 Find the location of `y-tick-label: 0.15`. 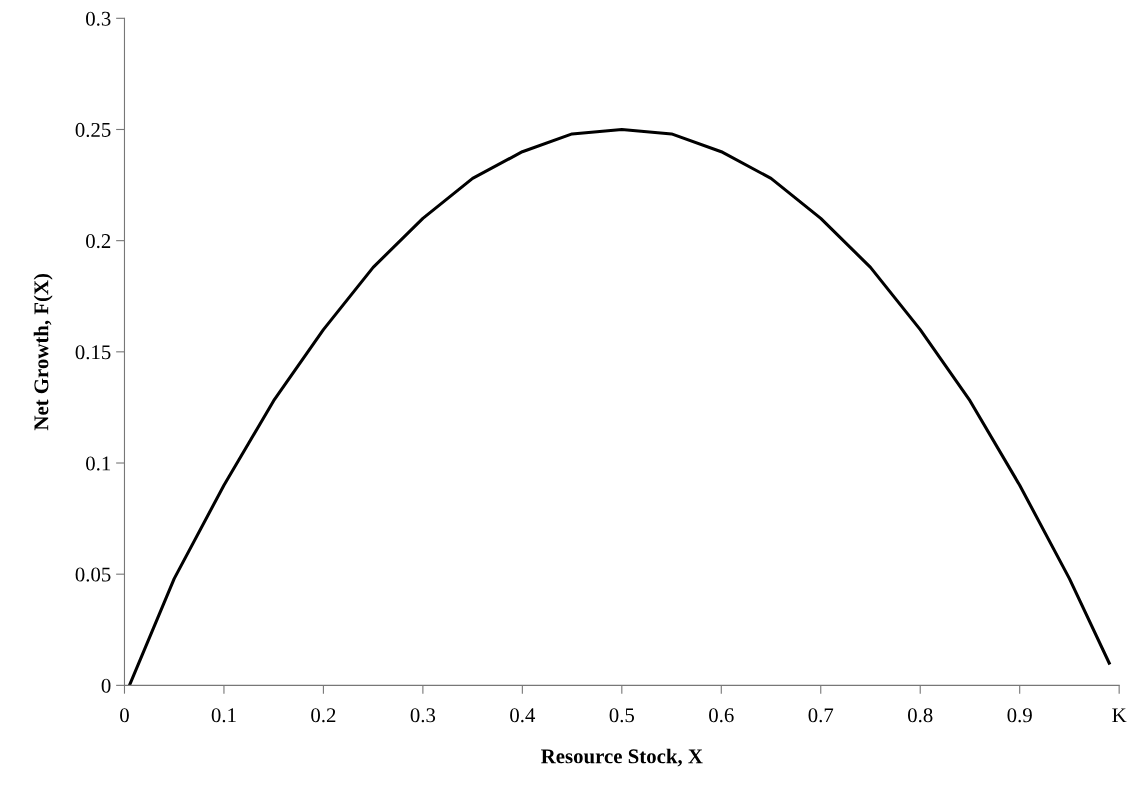

y-tick-label: 0.15 is located at coordinates (93, 352).